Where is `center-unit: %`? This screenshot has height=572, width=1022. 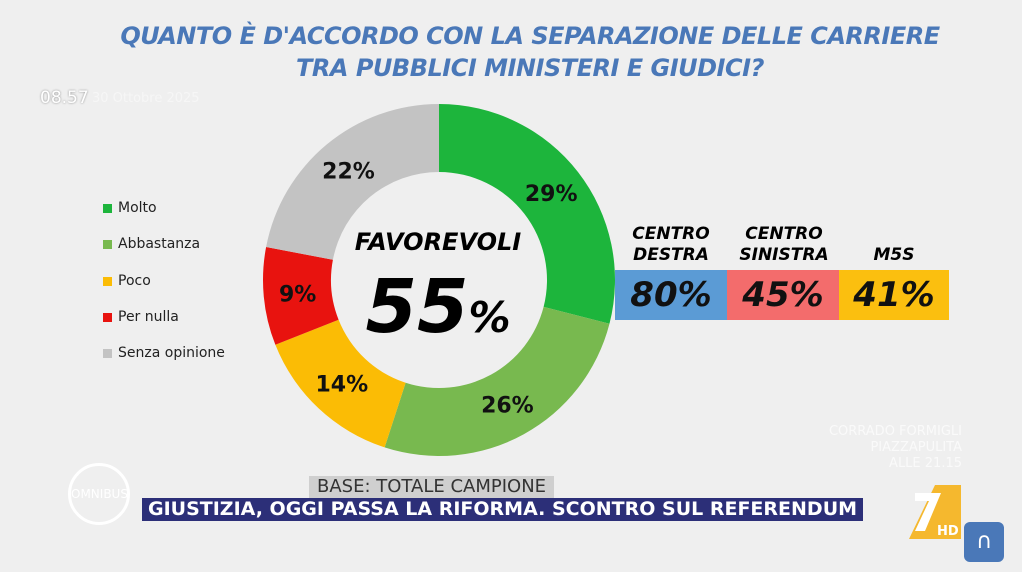
center-unit: % is located at coordinates (489, 317).